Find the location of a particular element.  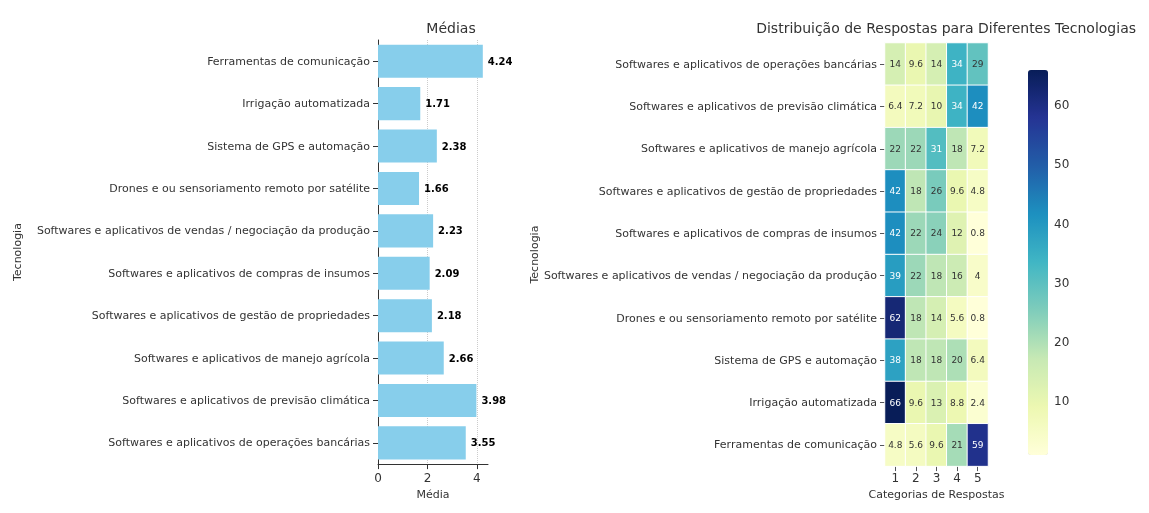

x-tick-label: 1 is located at coordinates (895, 478).